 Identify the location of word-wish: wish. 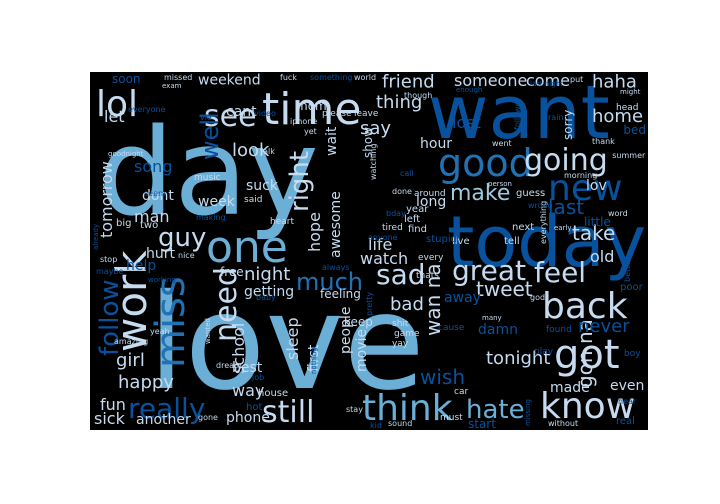
(442, 377).